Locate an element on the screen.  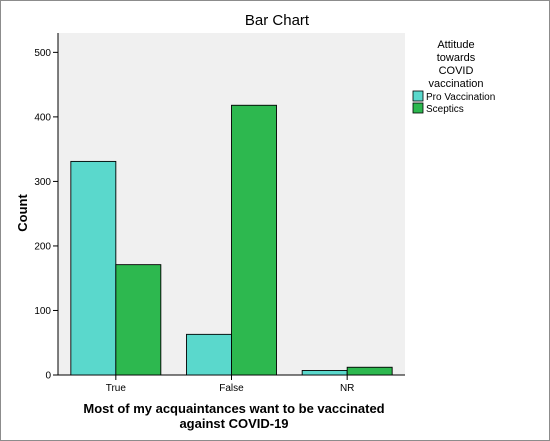
y-tick-label: 300 is located at coordinates (42, 182).